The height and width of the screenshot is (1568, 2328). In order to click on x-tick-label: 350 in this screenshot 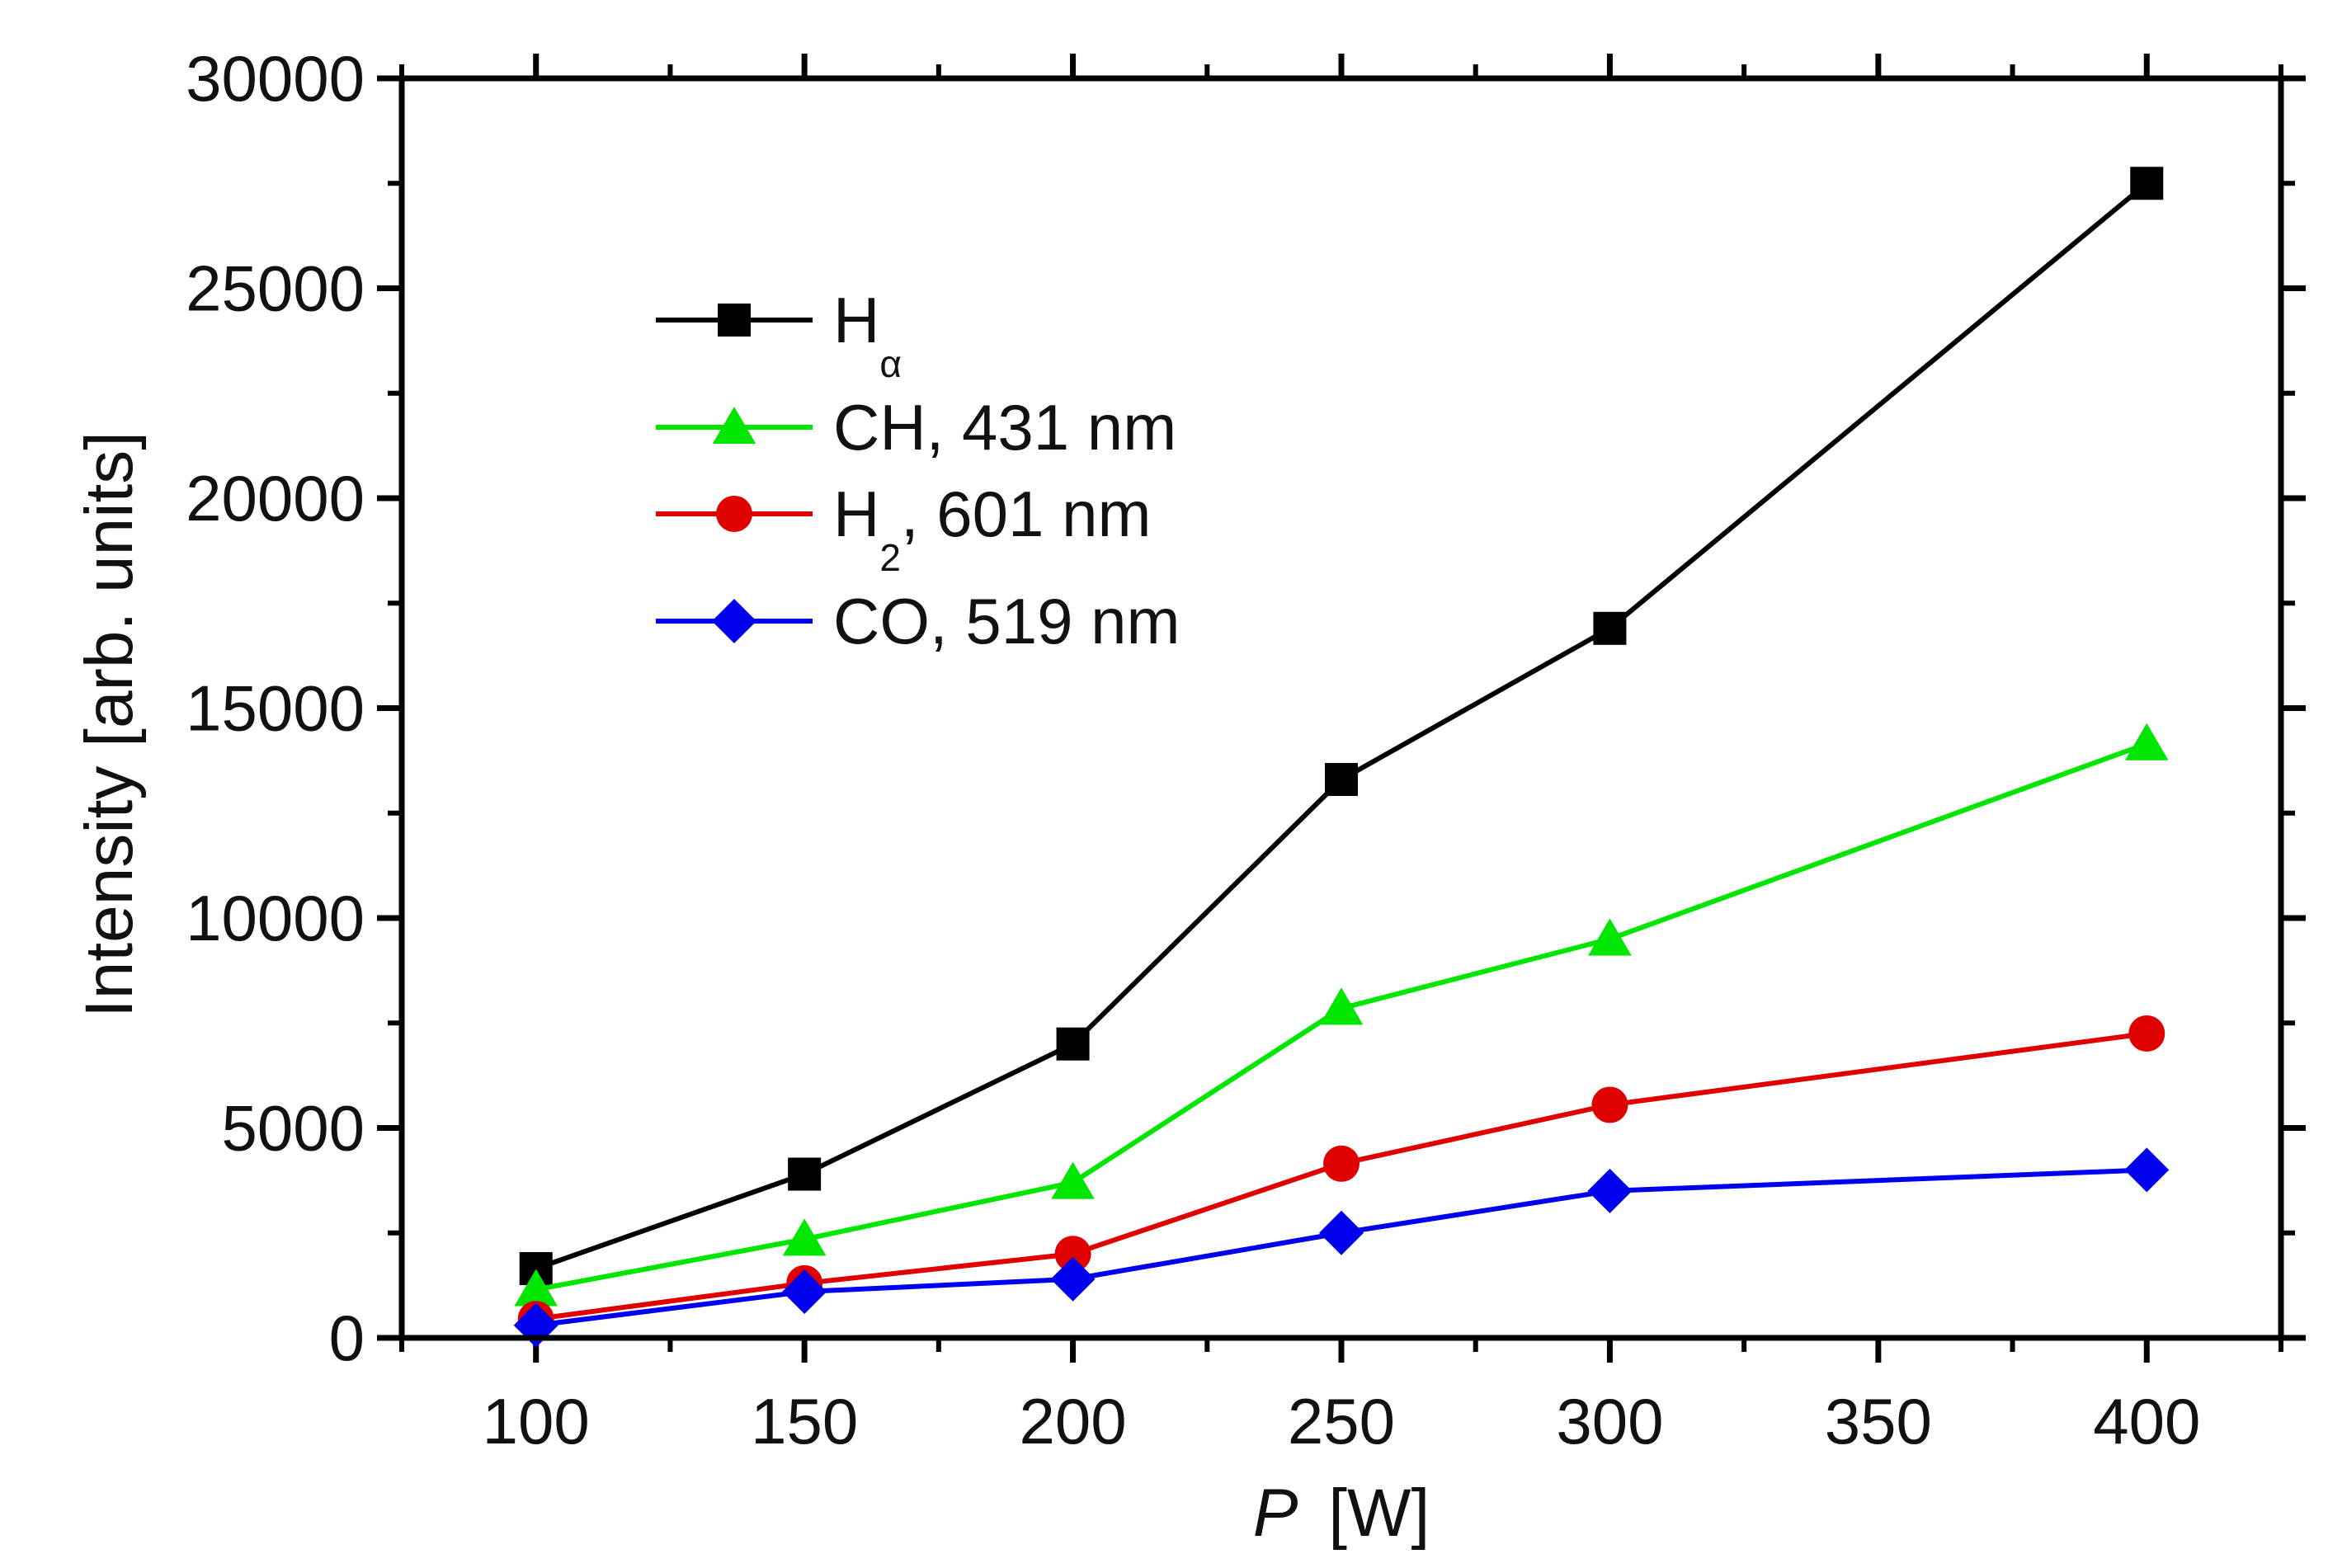, I will do `click(1878, 1421)`.